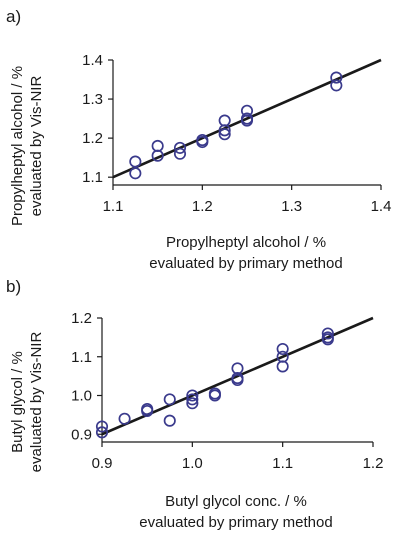 The height and width of the screenshot is (539, 403). What do you see at coordinates (36, 146) in the screenshot?
I see `panel-a-y-label-line2: evaluated by Vis-NIR` at bounding box center [36, 146].